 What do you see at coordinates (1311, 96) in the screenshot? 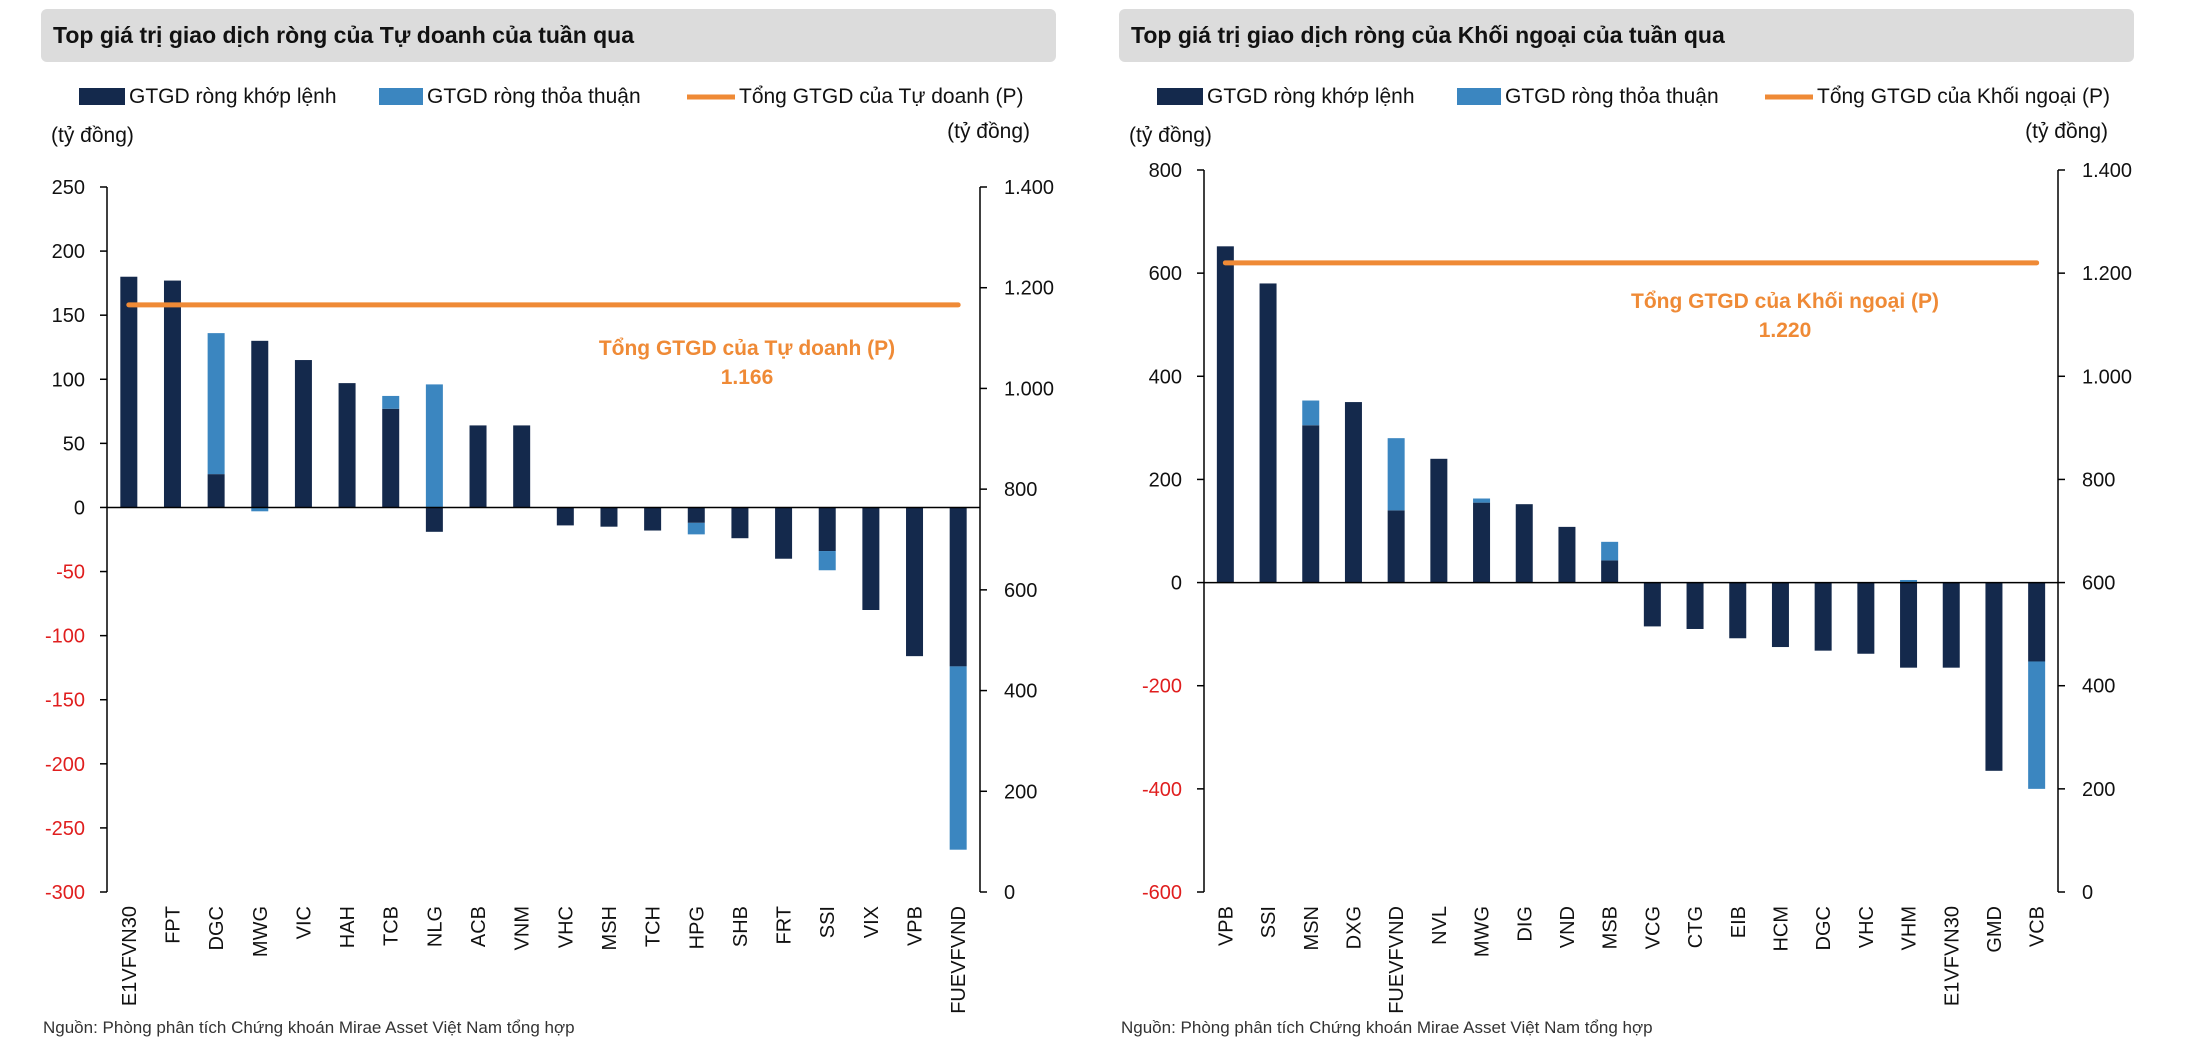
I see `legend-label-match: GTGD ròng khớp lệnh` at bounding box center [1311, 96].